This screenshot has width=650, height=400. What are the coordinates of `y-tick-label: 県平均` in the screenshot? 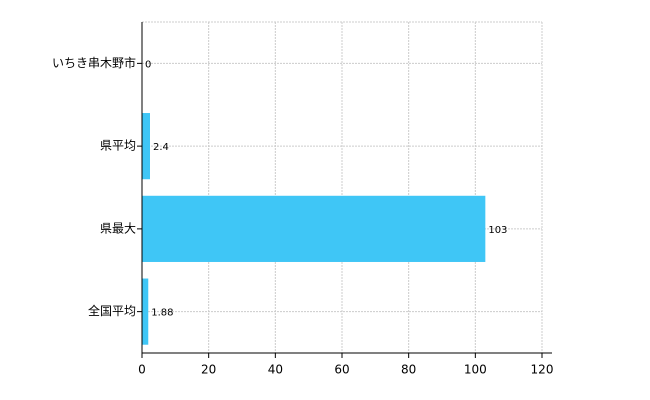 It's located at (118, 146).